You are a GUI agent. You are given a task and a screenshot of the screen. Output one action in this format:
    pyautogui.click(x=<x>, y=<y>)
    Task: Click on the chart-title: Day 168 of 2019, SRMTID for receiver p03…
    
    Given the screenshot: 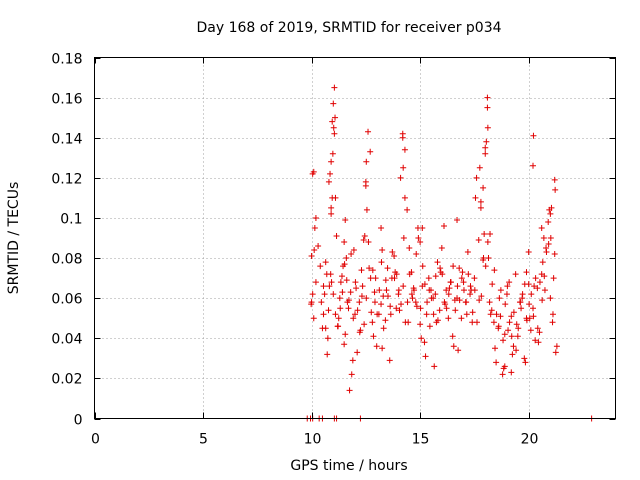 What is the action you would take?
    pyautogui.click(x=348, y=28)
    